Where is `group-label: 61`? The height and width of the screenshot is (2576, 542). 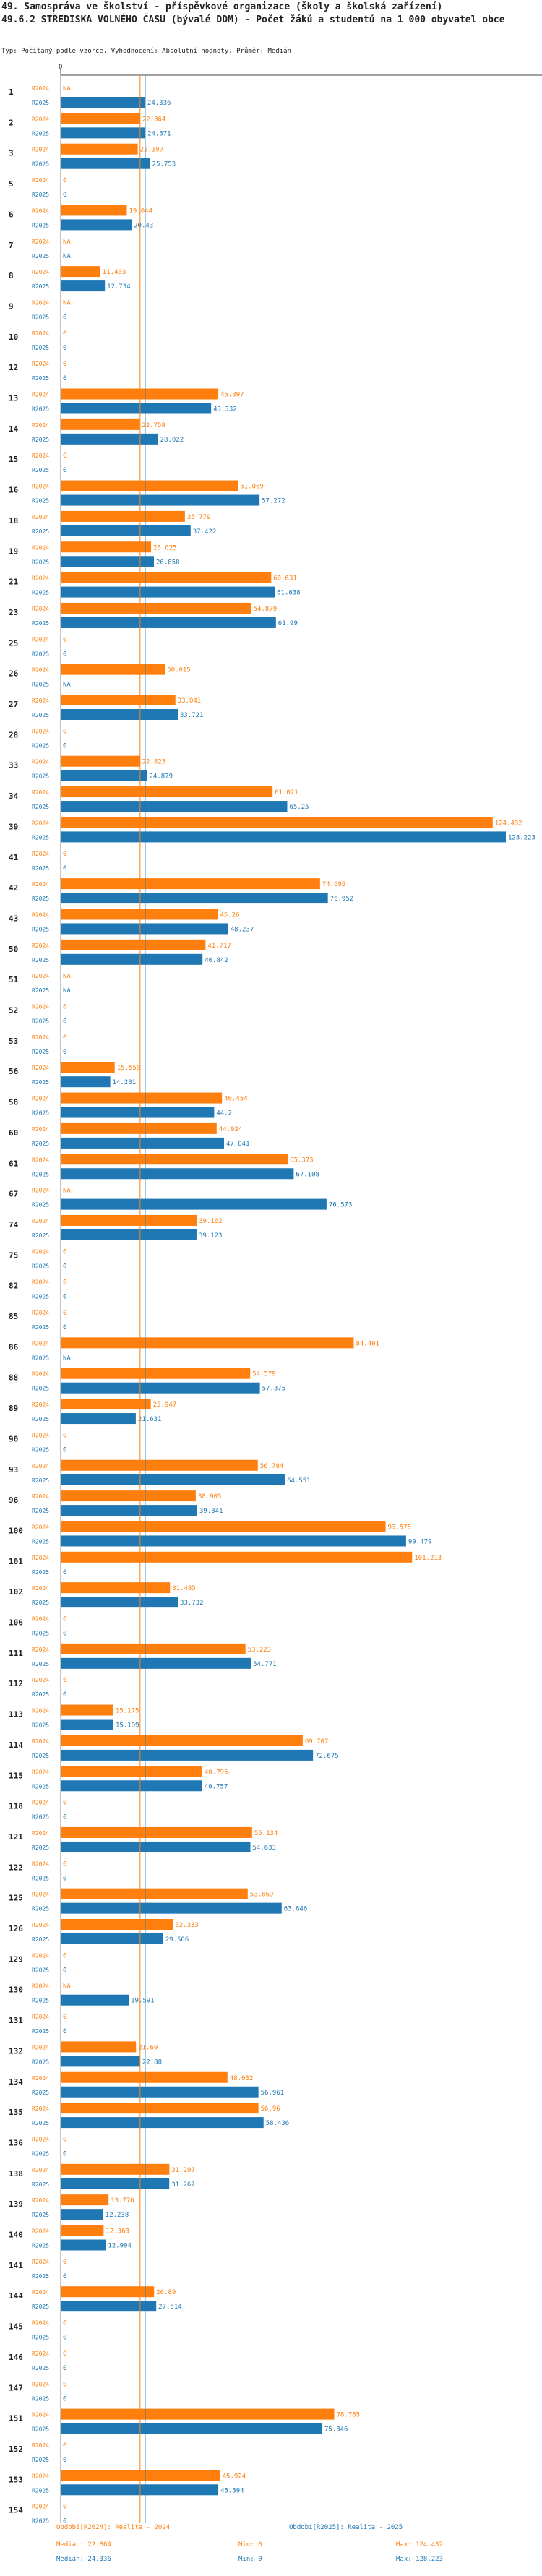
group-label: 61 is located at coordinates (14, 1164).